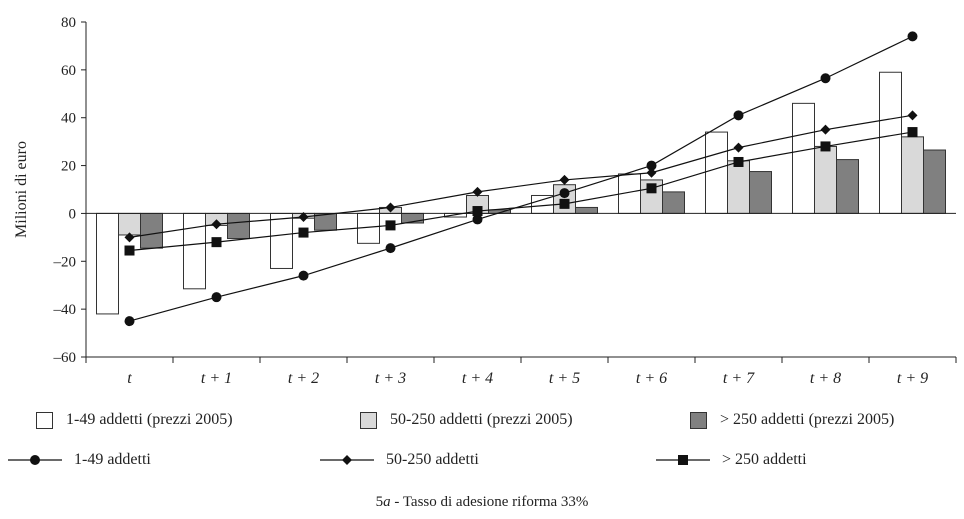 This screenshot has height=519, width=964. I want to click on y-tick-label: –20, so click(65, 262).